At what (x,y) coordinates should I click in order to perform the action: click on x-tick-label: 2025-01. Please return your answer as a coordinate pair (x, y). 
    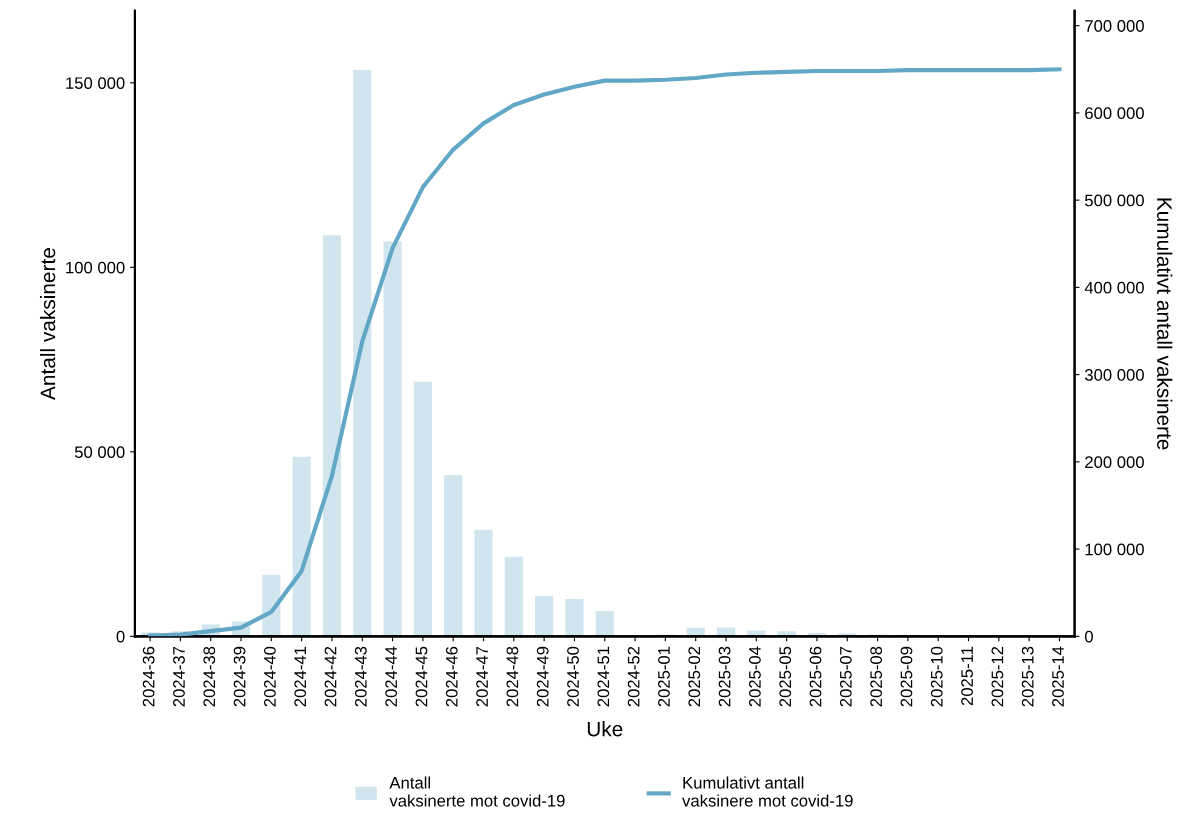
    Looking at the image, I should click on (664, 676).